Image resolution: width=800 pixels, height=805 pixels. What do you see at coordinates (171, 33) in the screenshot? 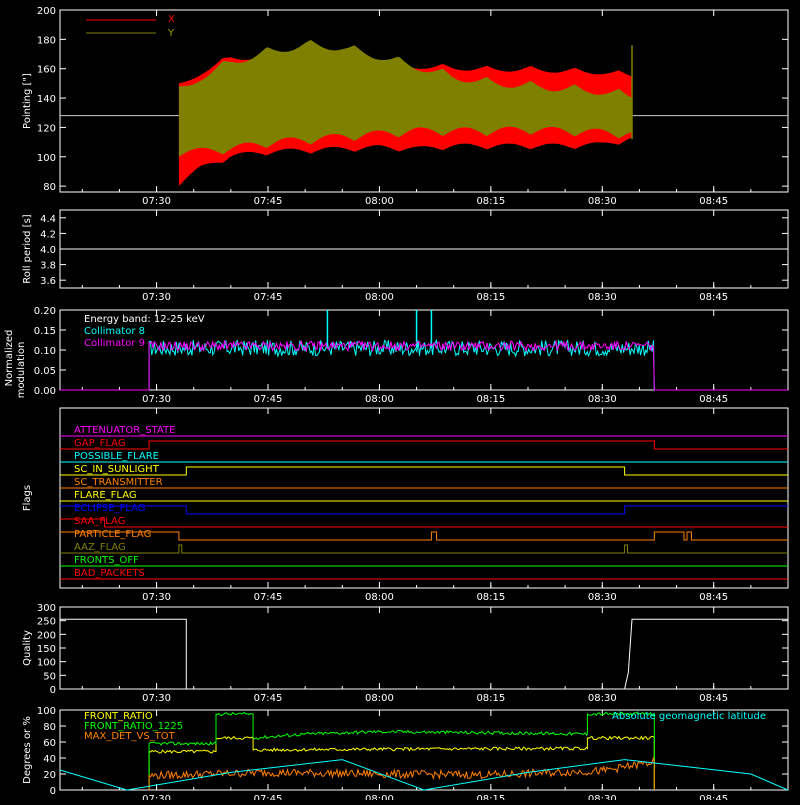
I see `legend-label-y: Y` at bounding box center [171, 33].